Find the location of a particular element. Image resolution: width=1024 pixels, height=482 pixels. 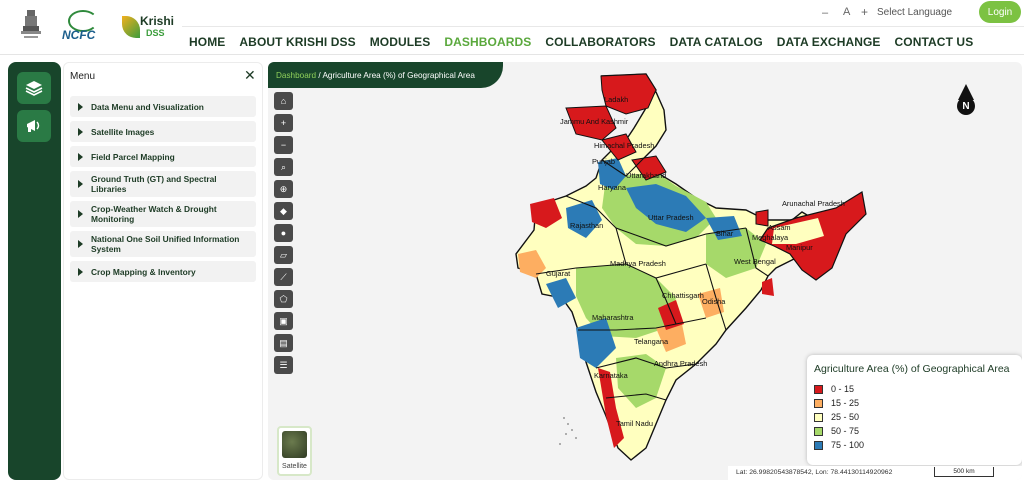

announcements-button is located at coordinates (34, 126).